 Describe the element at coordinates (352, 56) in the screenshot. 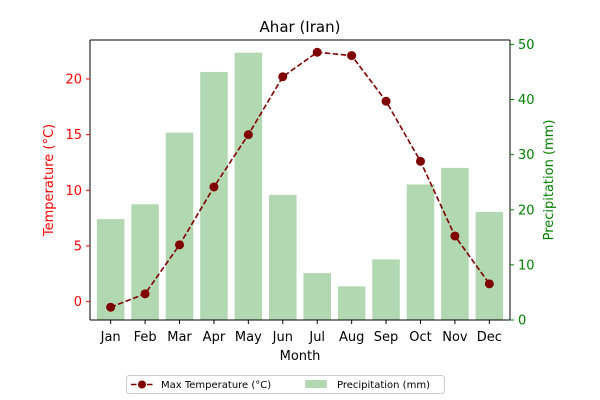

I see `temp-point-aug` at that location.